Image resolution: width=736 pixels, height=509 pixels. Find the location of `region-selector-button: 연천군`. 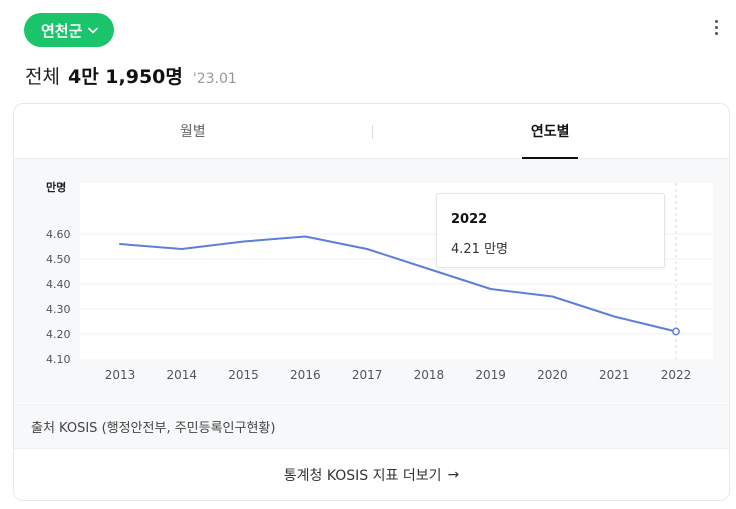

region-selector-button: 연천군 is located at coordinates (69, 30).